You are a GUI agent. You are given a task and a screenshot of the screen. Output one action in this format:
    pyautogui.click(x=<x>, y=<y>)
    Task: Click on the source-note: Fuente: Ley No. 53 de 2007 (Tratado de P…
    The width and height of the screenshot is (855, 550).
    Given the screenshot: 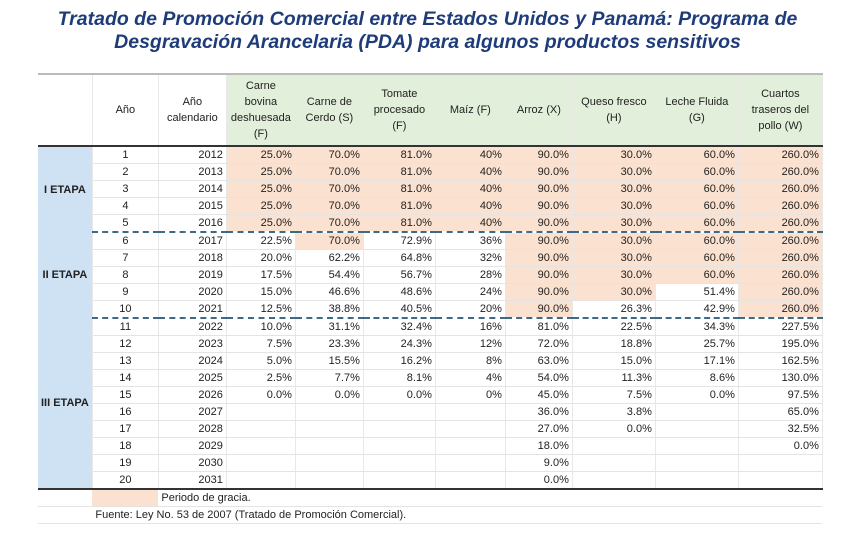 What is the action you would take?
    pyautogui.click(x=457, y=515)
    